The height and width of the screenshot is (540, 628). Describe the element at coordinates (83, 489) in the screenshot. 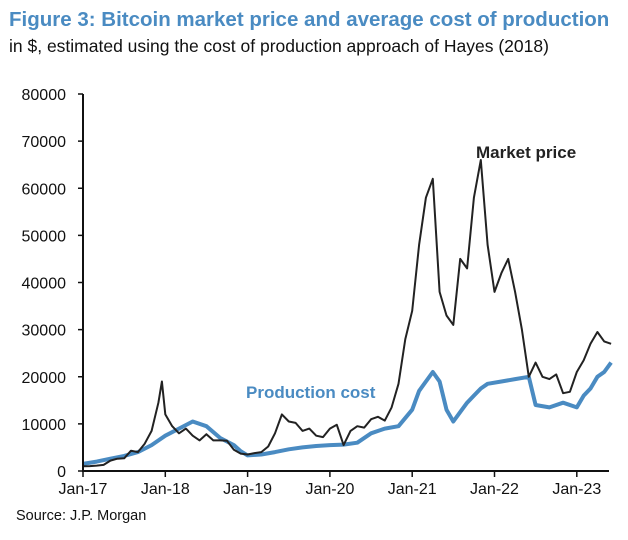

I see `x-tick-label: Jan-17` at that location.